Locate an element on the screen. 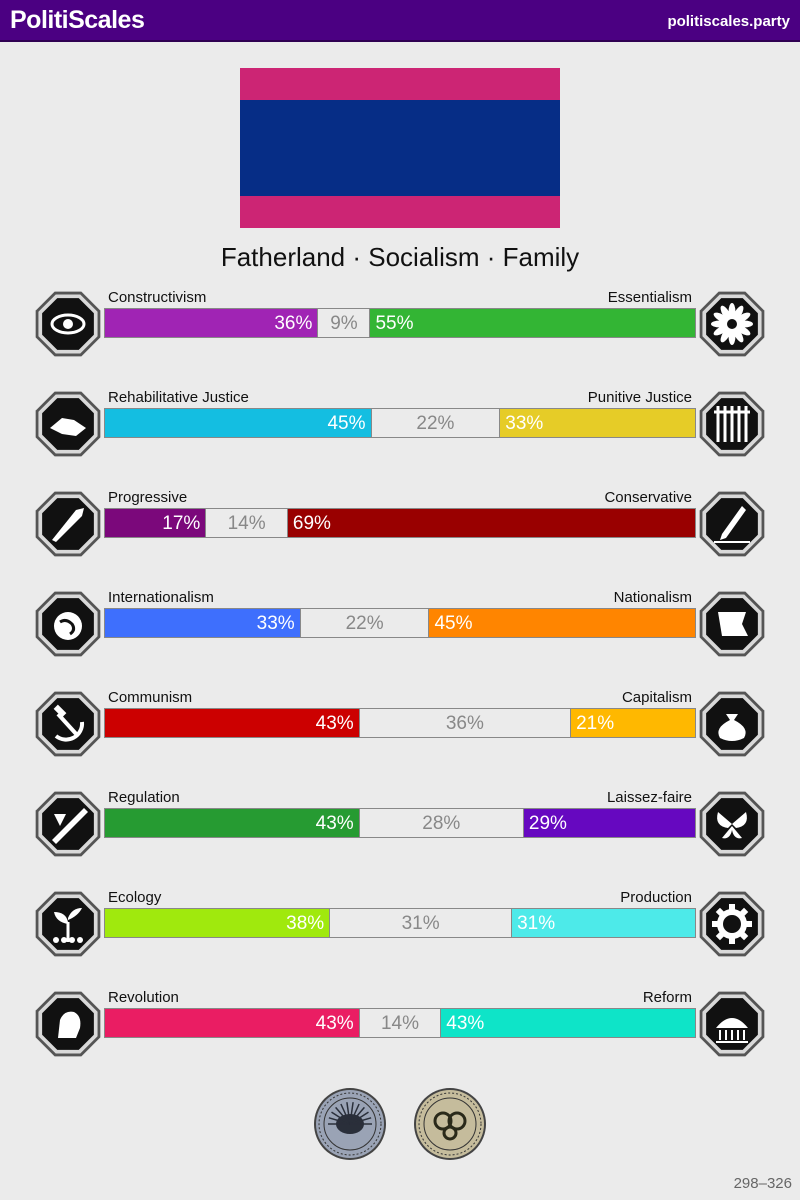 The width and height of the screenshot is (800, 1200). axis-left-segment: 36% is located at coordinates (211, 323).